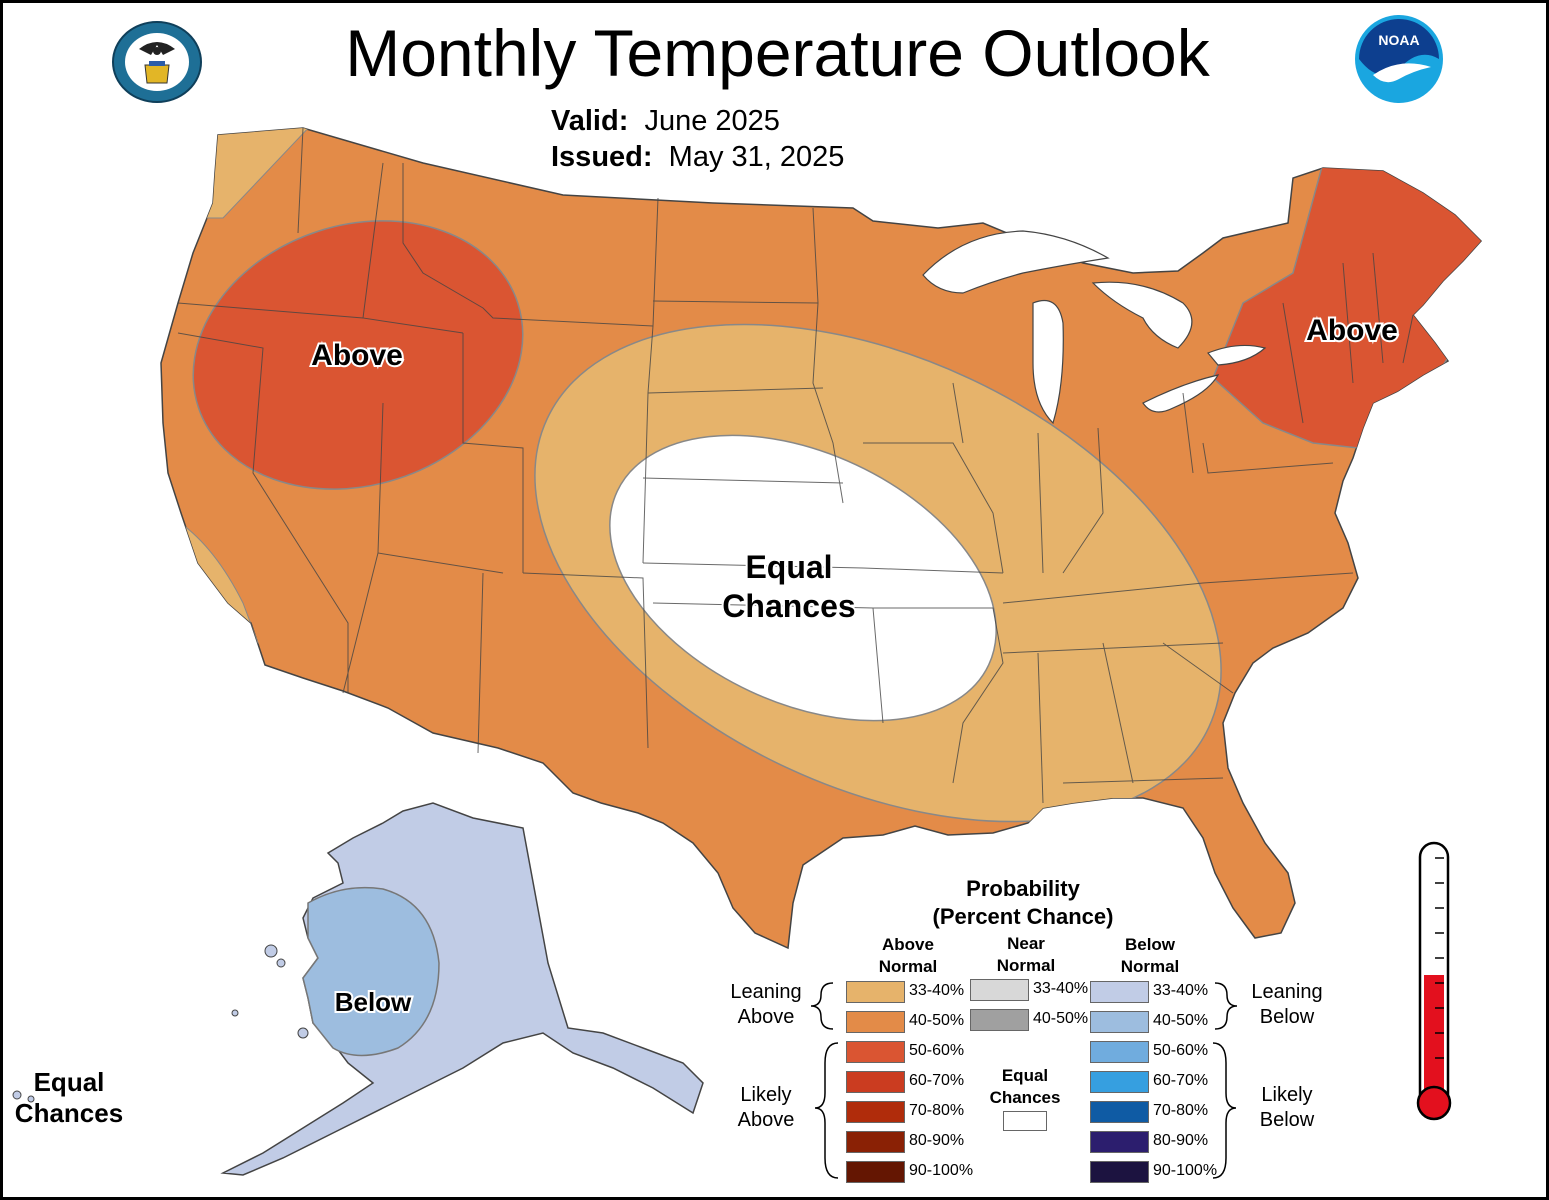 The image size is (1549, 1200). What do you see at coordinates (937, 1020) in the screenshot?
I see `legend-above-label-1: 40-50%` at bounding box center [937, 1020].